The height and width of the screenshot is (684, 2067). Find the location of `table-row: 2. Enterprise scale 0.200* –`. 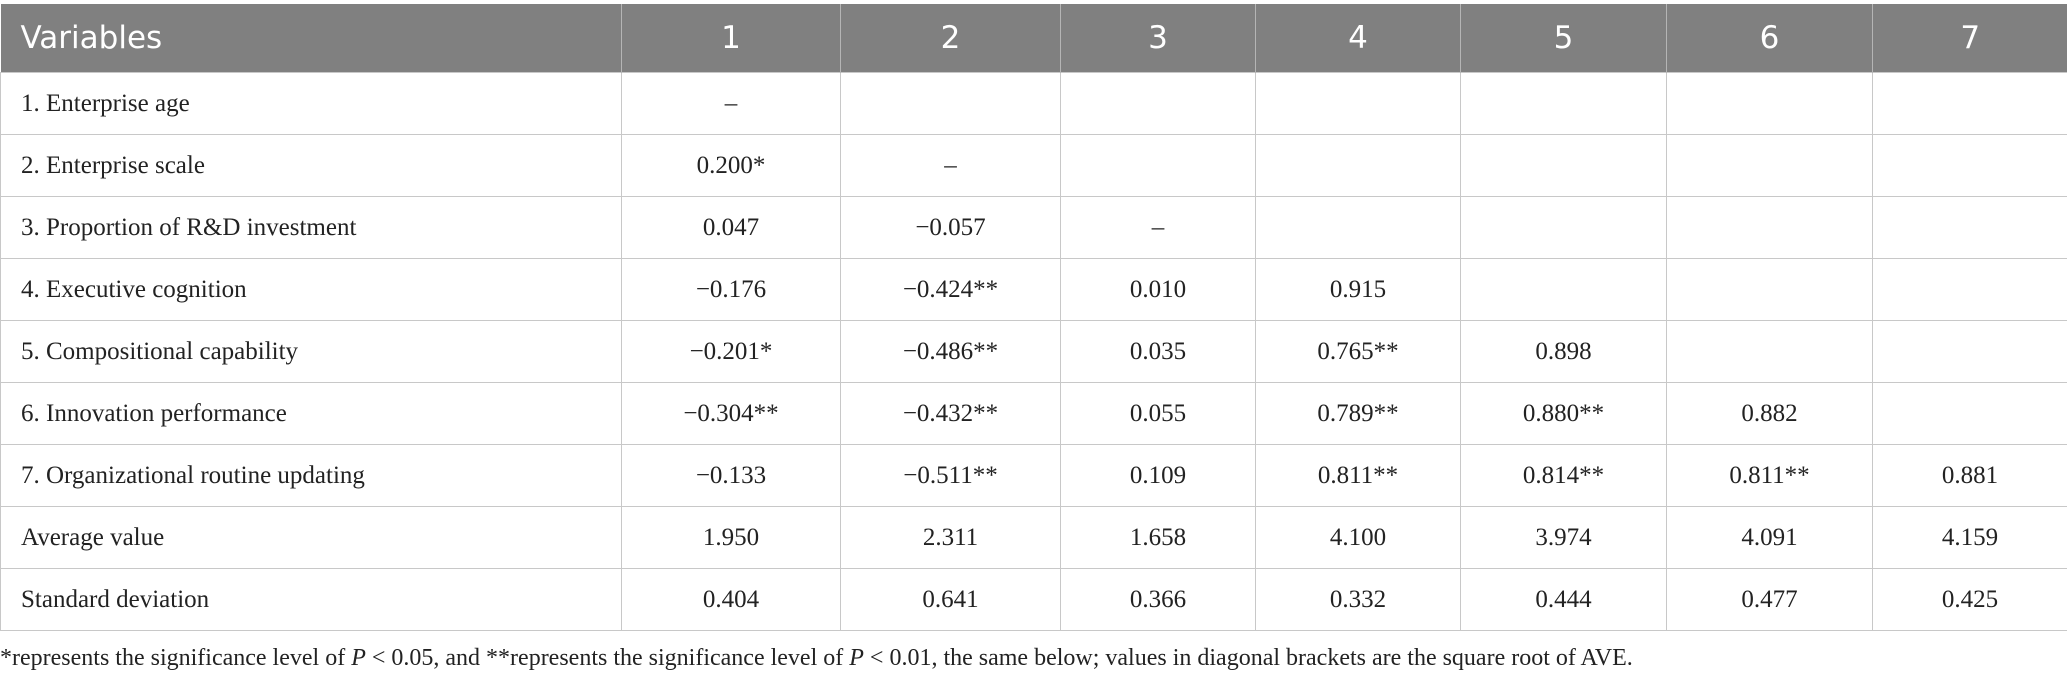

table-row: 2. Enterprise scale 0.200* – is located at coordinates (1033, 165).